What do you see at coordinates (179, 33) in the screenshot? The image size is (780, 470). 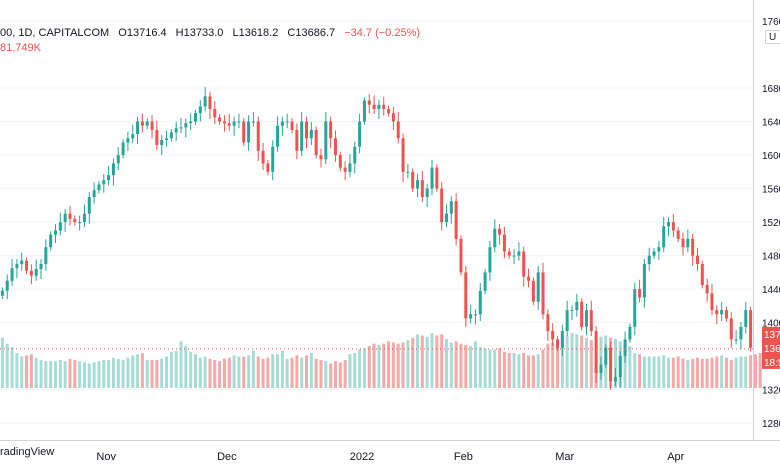 I see `high-label: H` at bounding box center [179, 33].